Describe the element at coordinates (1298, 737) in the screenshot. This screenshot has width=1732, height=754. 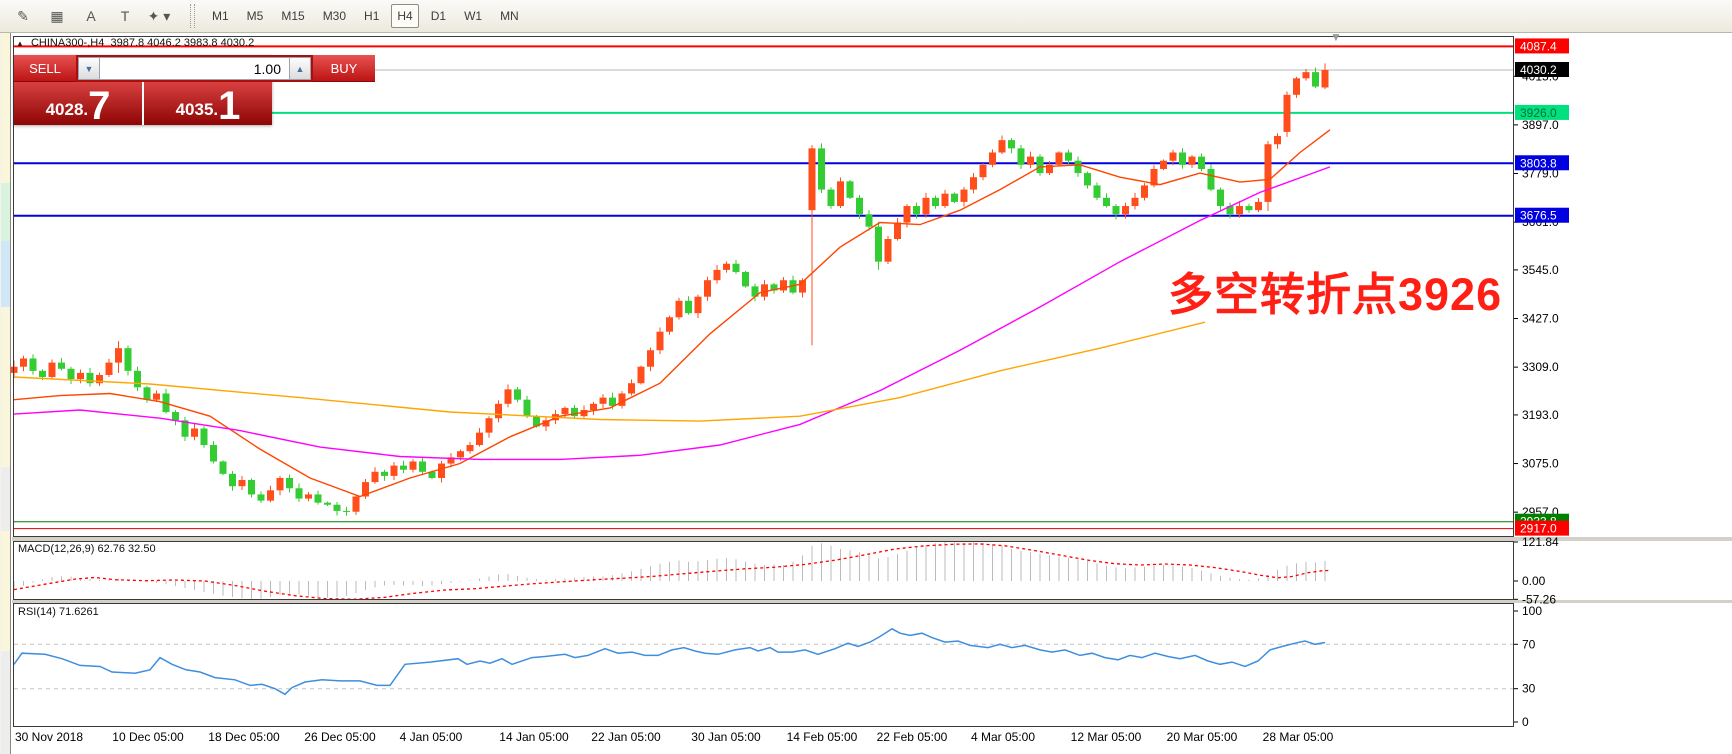
I see `date-label: 28 Mar 05:00` at that location.